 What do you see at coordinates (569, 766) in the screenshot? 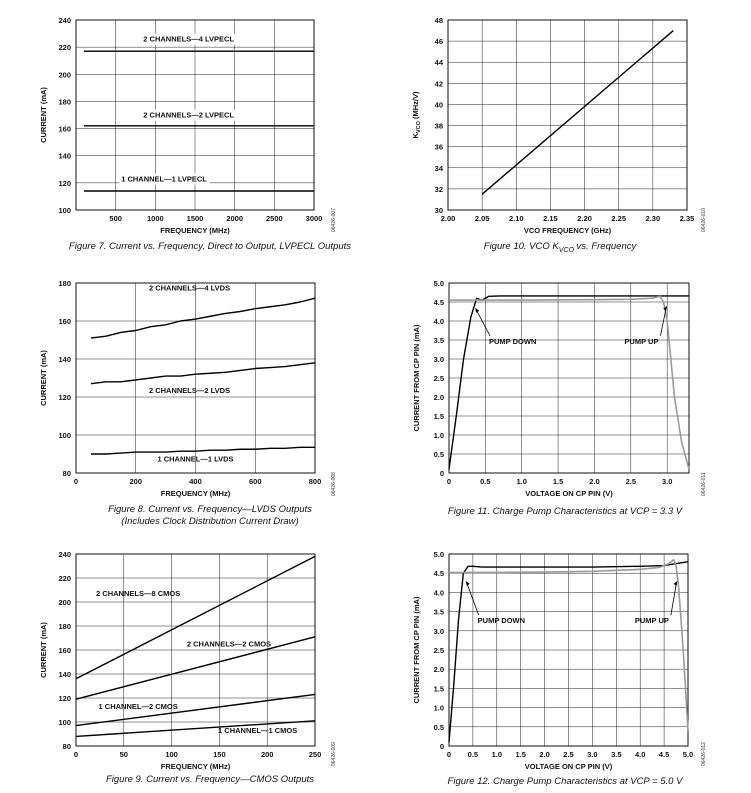
I see `x-axis-label: VOLTAGE ON CP PIN (V)` at bounding box center [569, 766].